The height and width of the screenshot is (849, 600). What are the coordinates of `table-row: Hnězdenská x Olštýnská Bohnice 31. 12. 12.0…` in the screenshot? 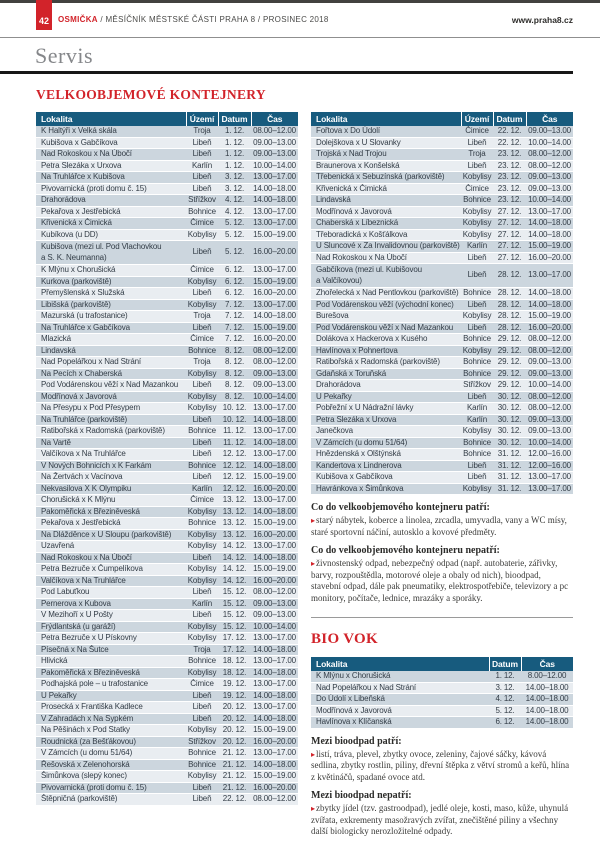 It's located at (442, 454).